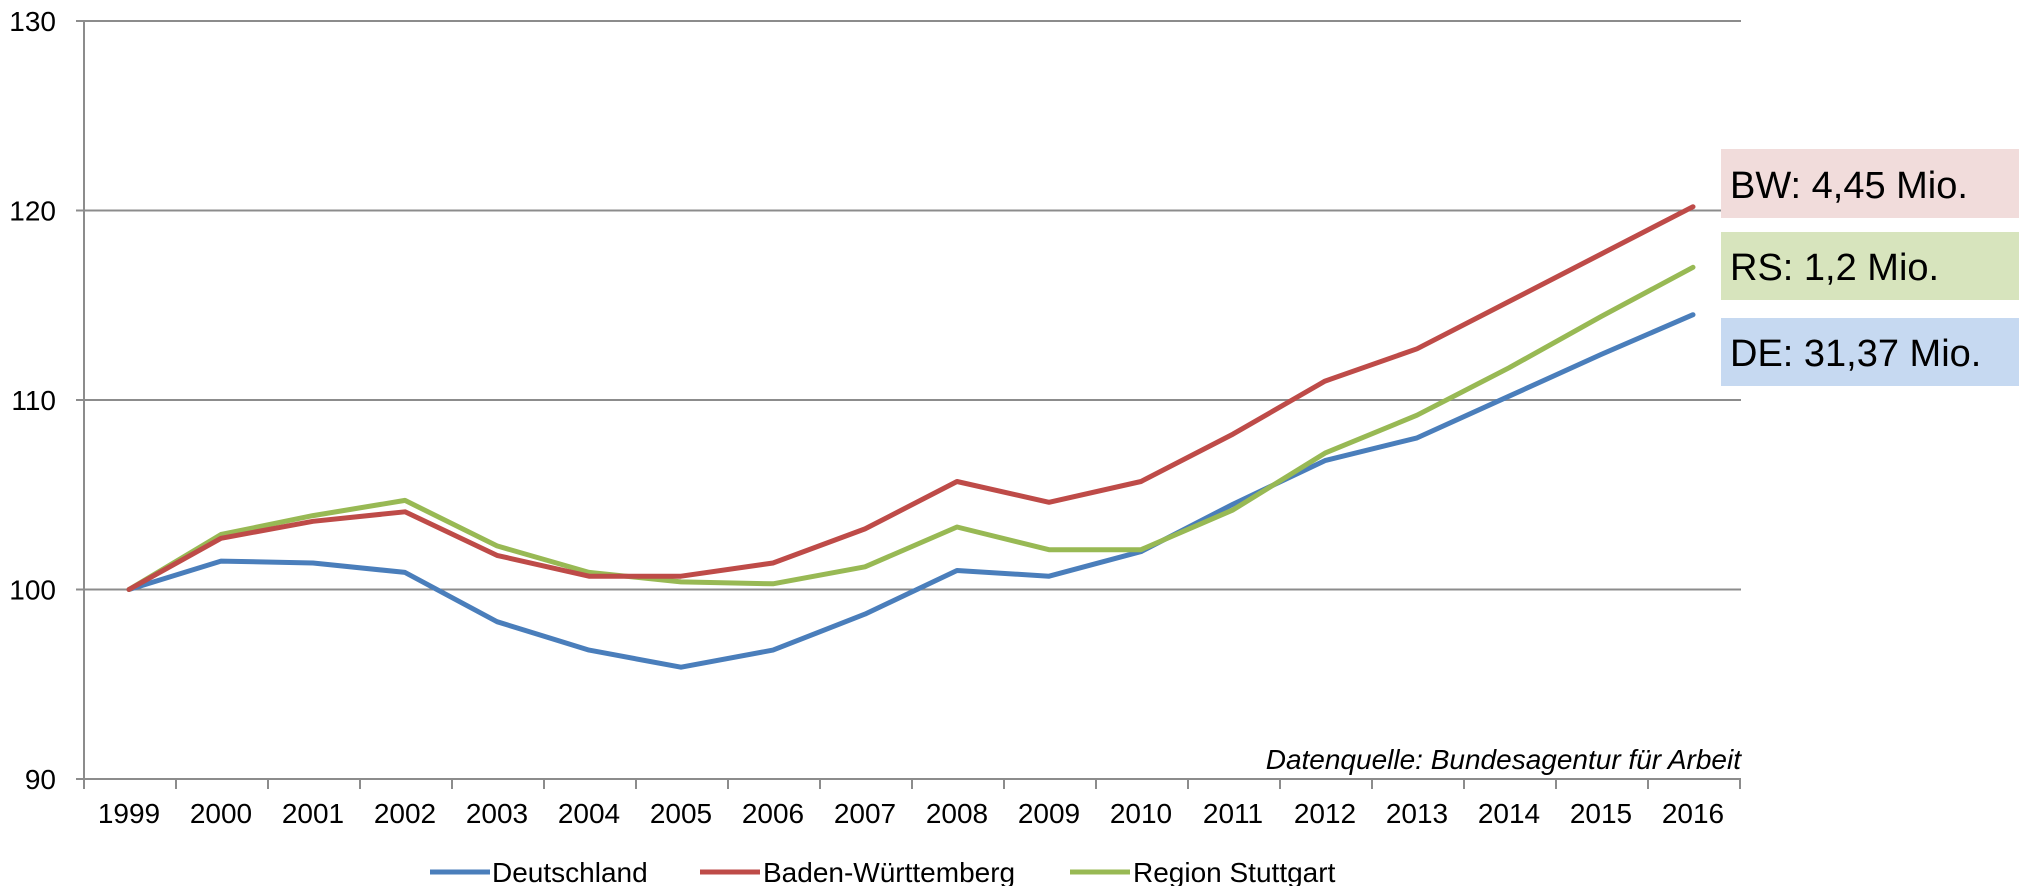 The height and width of the screenshot is (886, 2019). I want to click on x-tick-label-2015: 2015, so click(1601, 813).